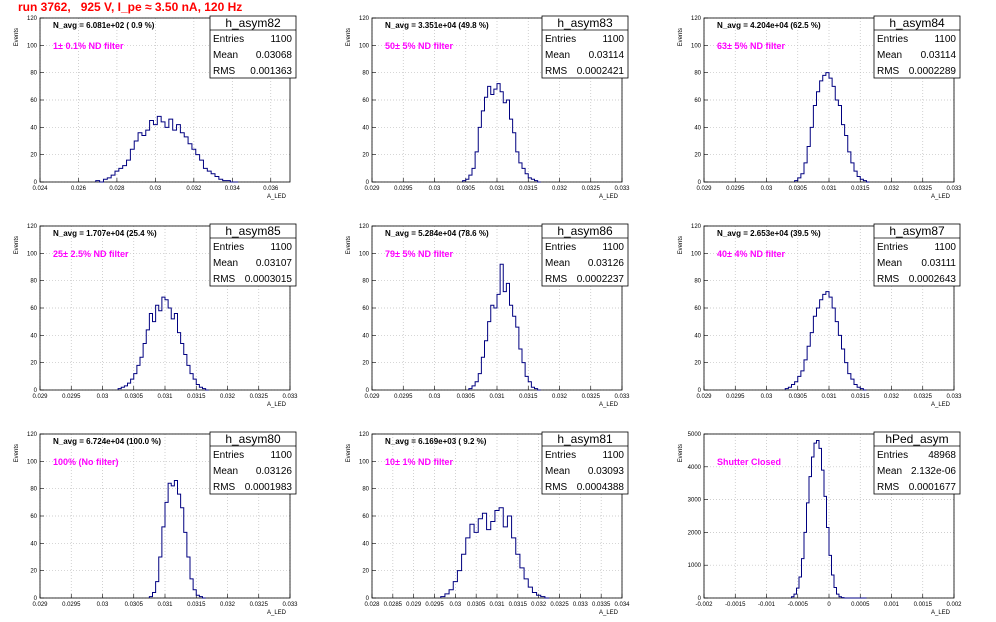  Describe the element at coordinates (601, 487) in the screenshot. I see `stat-value-rms: 0.0004388` at that location.